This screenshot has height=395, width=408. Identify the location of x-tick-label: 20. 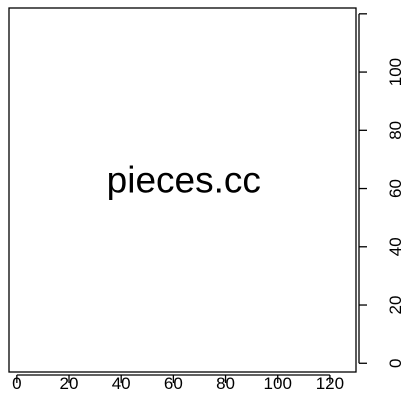
(69, 383).